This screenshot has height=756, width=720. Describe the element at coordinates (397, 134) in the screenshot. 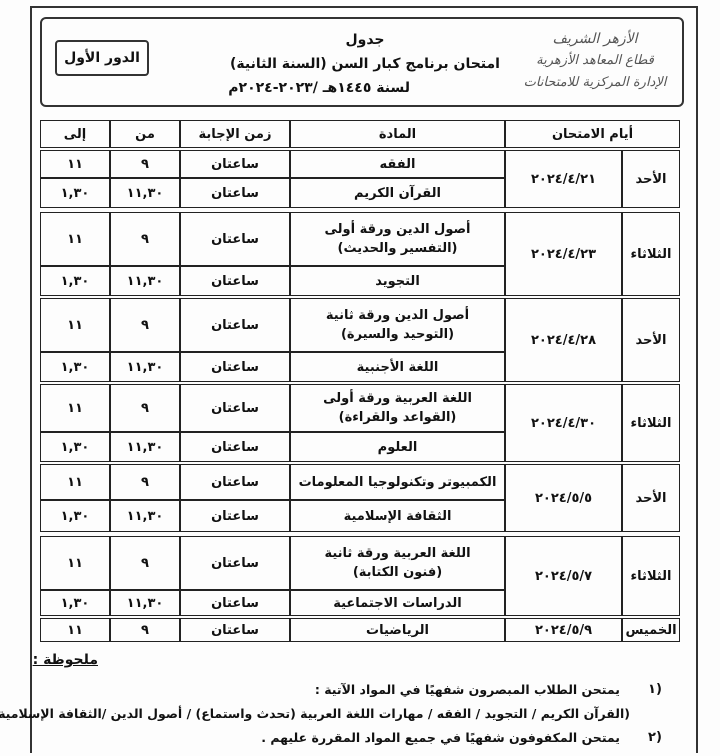

I see `column-header: المادة` at that location.